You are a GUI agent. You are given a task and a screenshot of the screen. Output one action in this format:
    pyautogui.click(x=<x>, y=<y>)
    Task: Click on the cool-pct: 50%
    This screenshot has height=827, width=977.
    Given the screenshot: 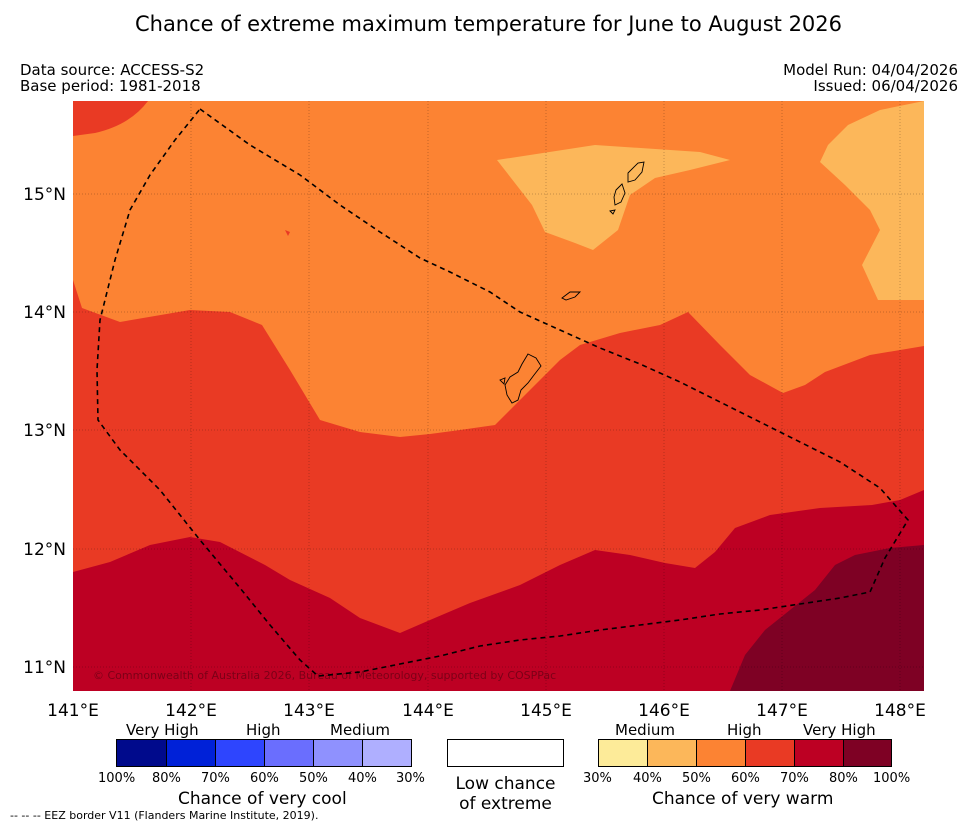 What is the action you would take?
    pyautogui.click(x=313, y=778)
    